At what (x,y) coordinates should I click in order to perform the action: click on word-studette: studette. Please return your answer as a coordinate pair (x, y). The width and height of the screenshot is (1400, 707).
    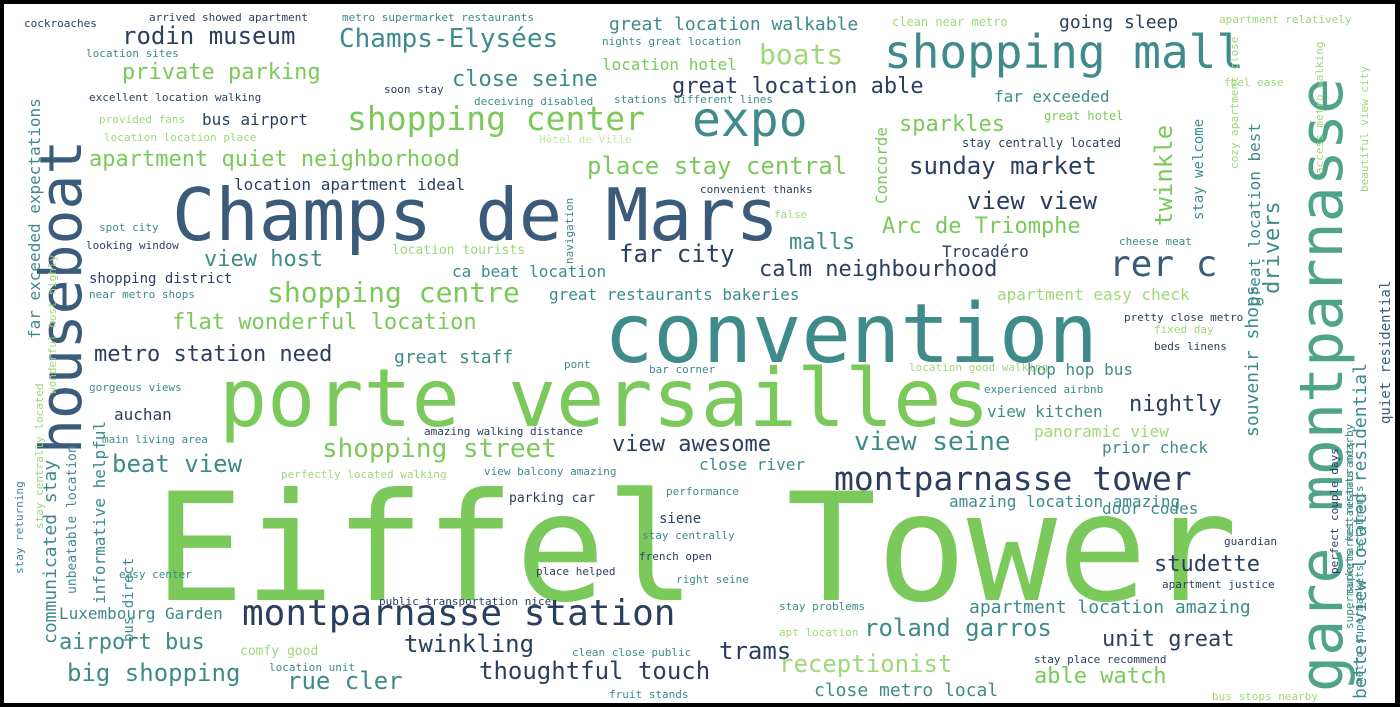
    Looking at the image, I should click on (1207, 564).